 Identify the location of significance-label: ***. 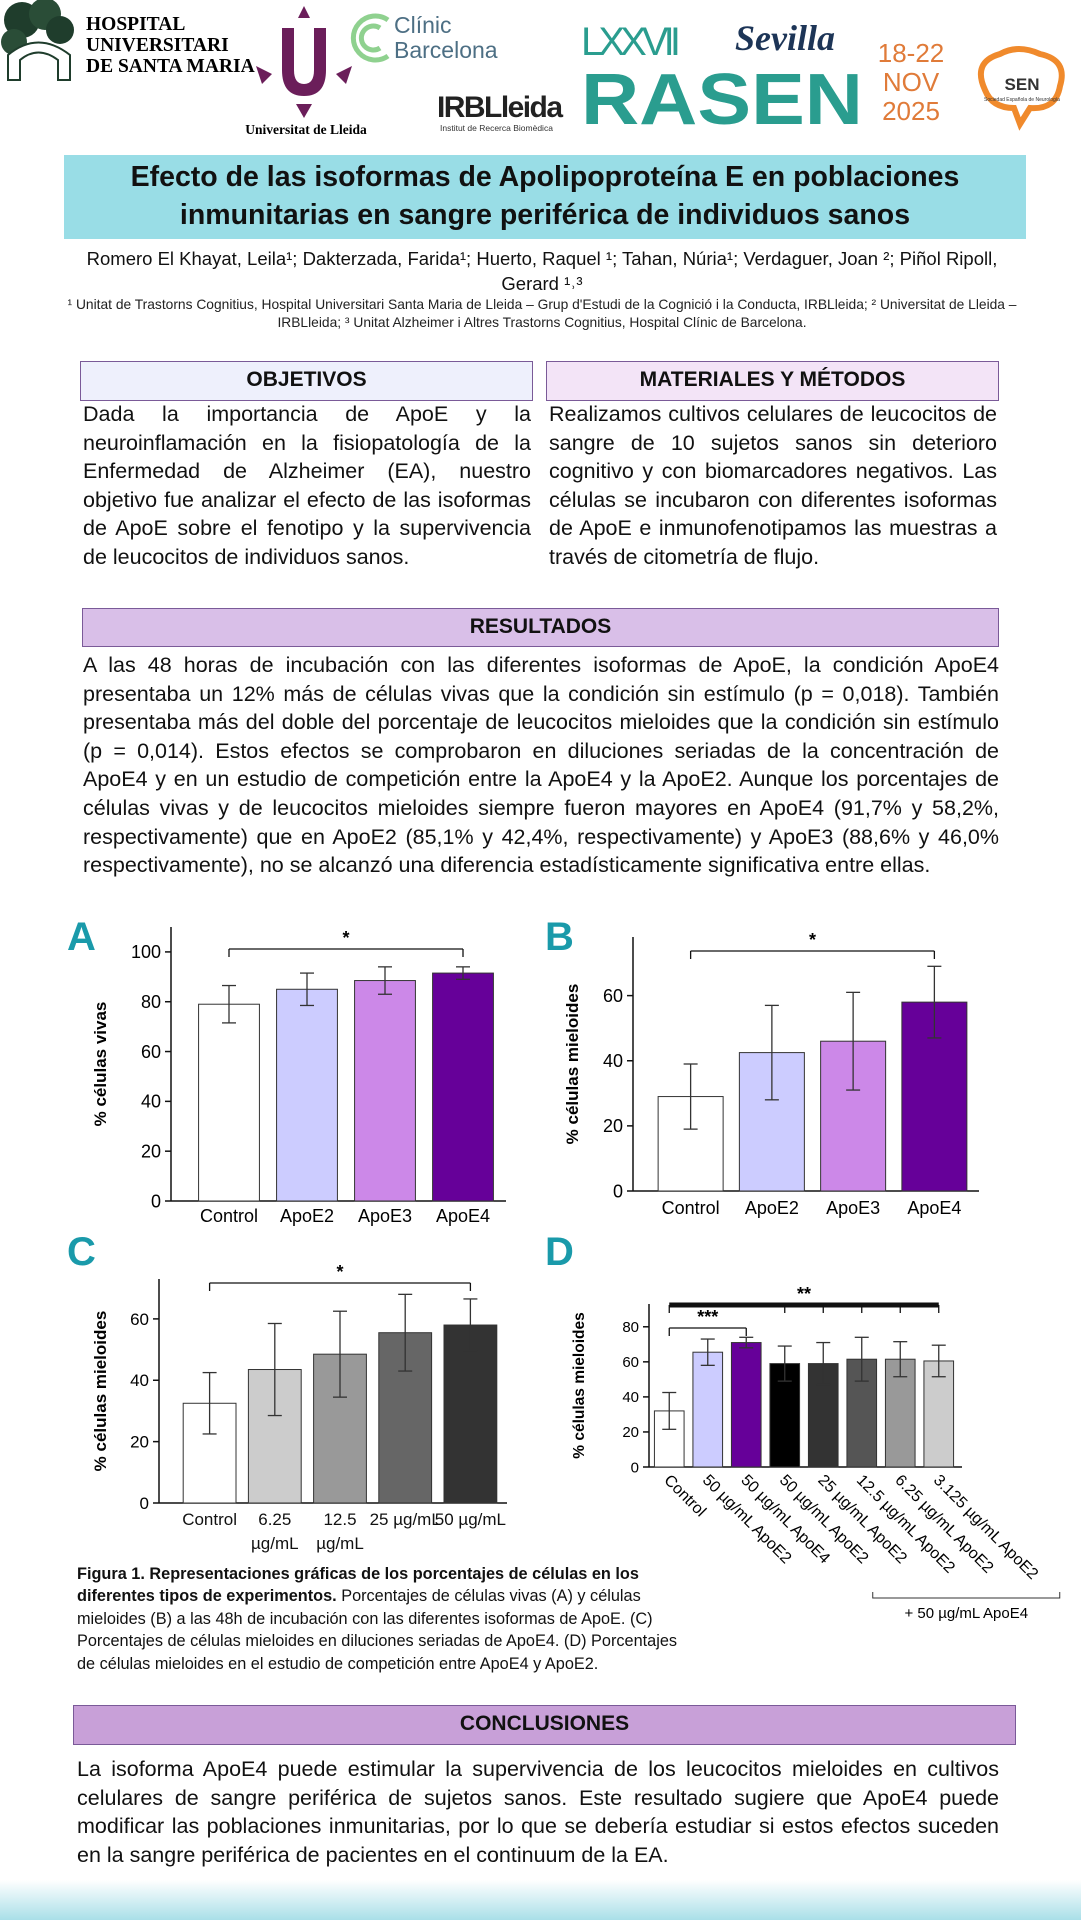
(707, 1317).